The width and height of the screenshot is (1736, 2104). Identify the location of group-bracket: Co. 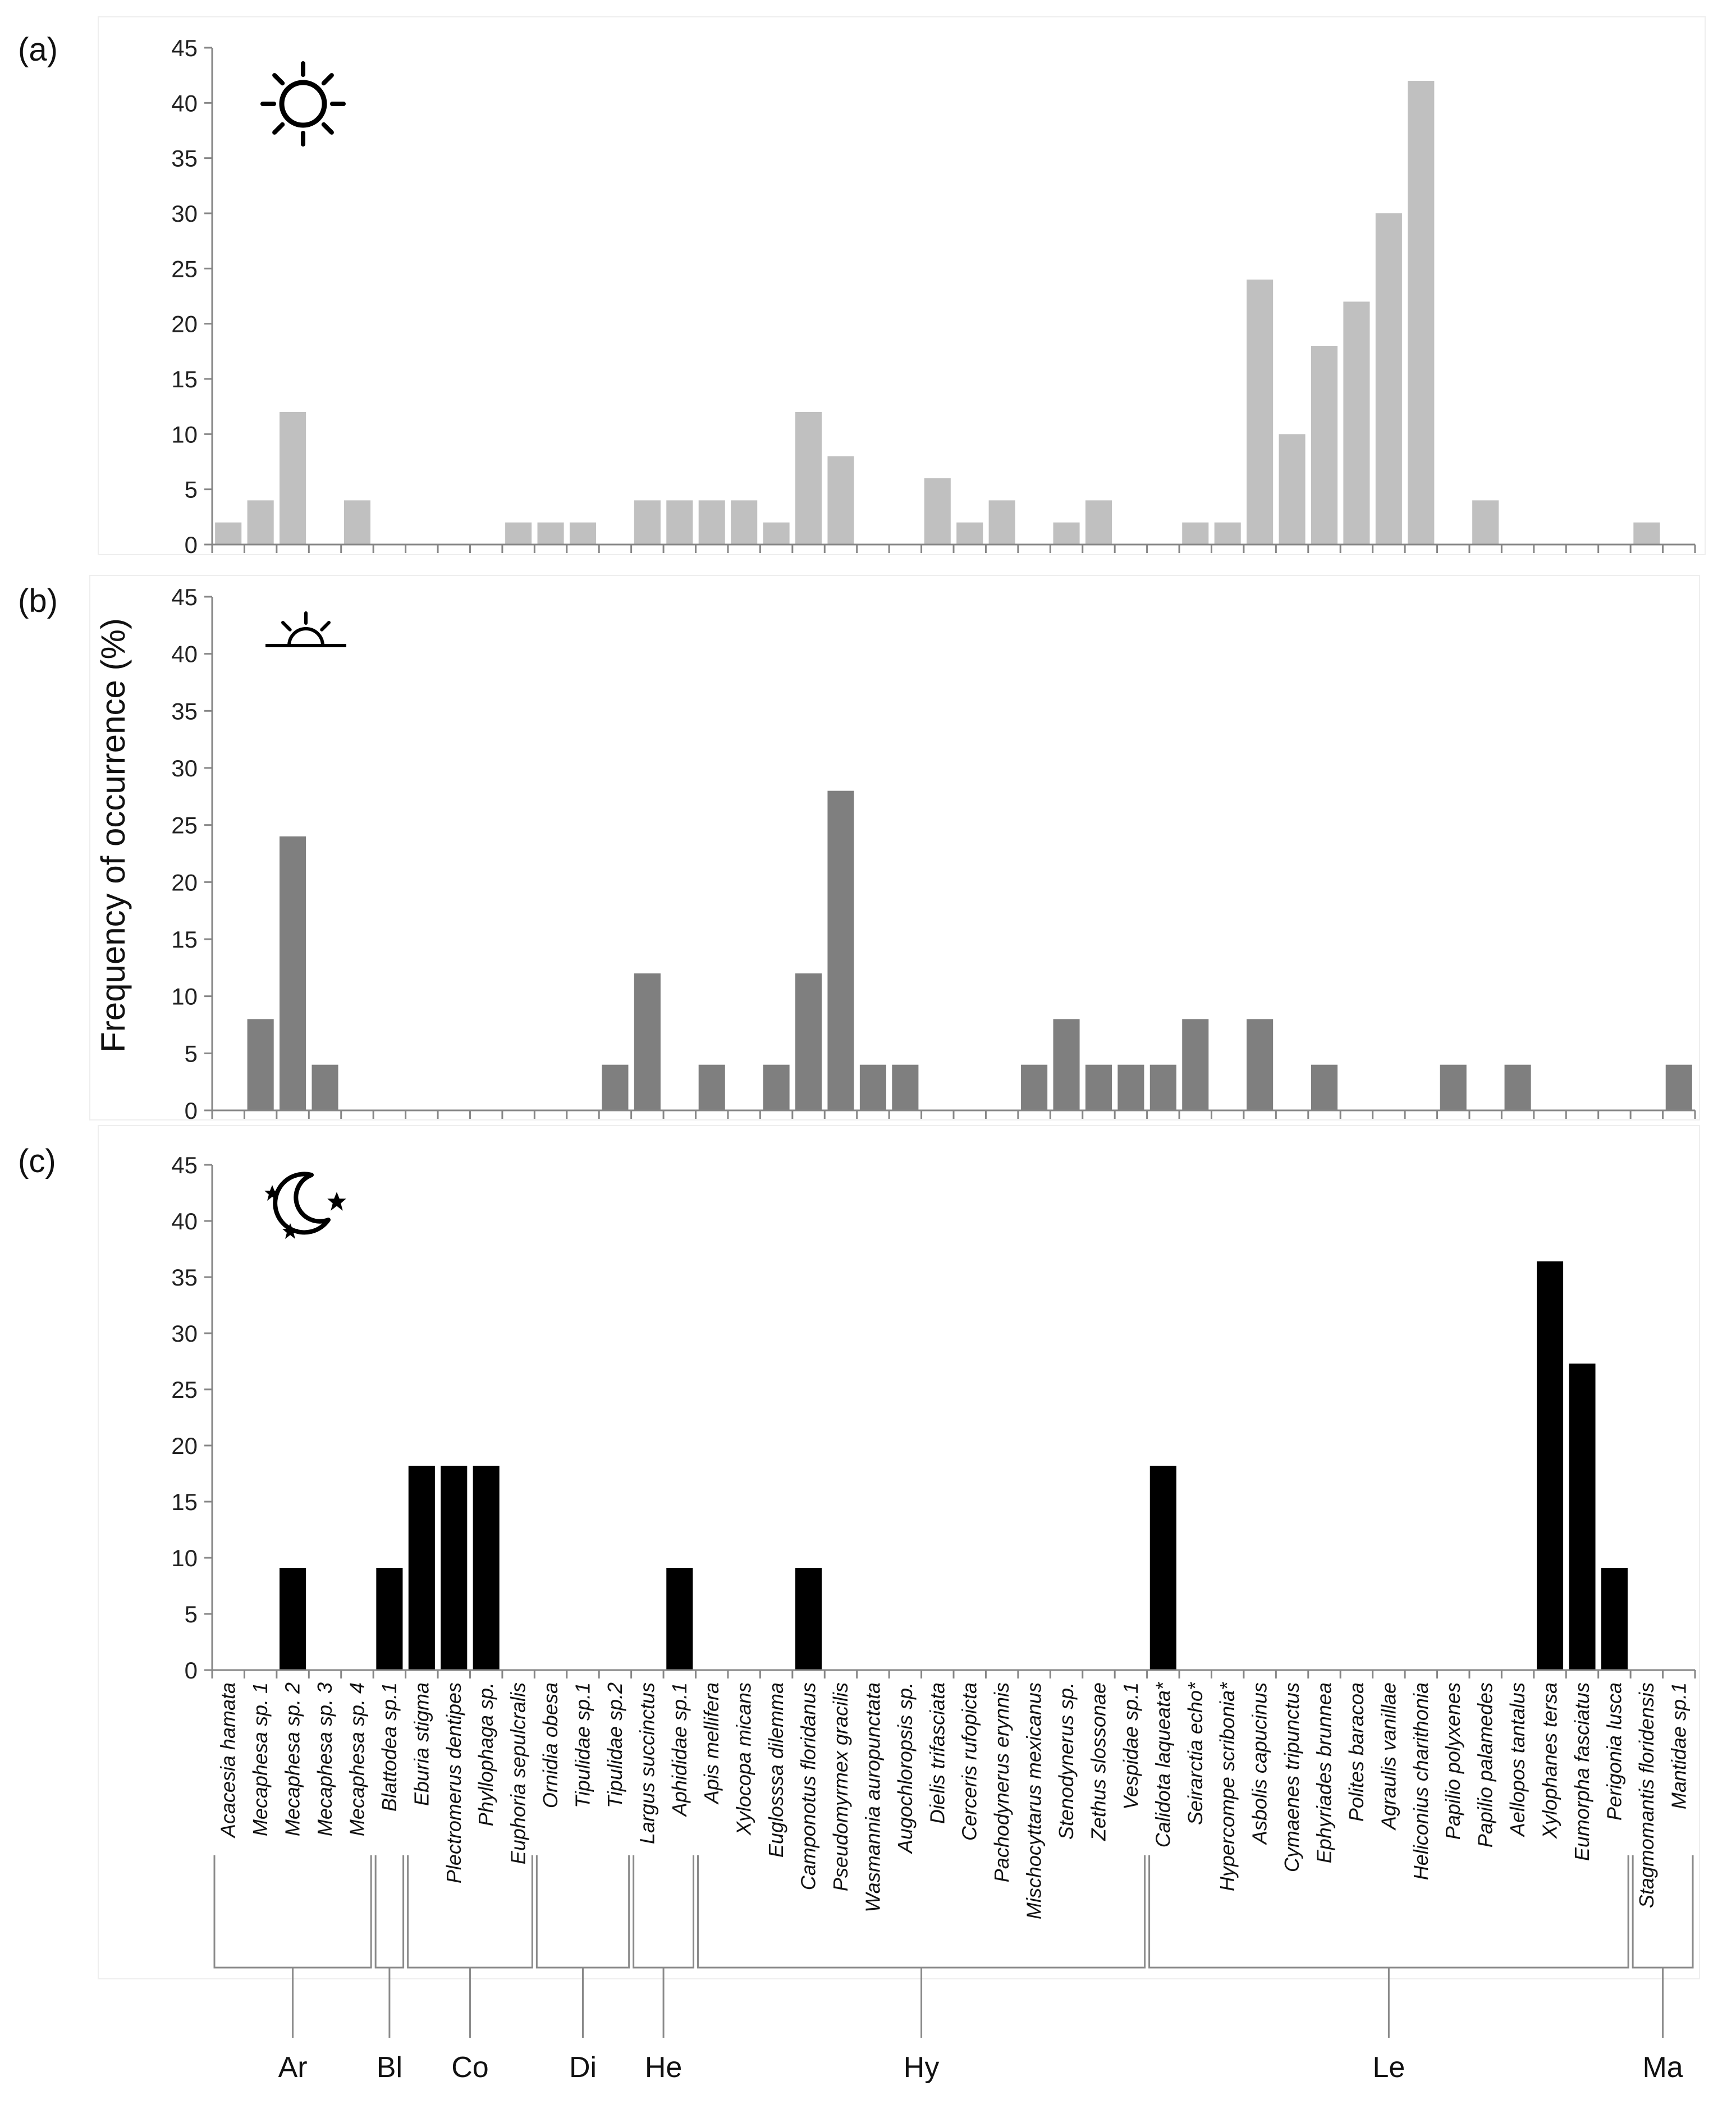
(470, 1970).